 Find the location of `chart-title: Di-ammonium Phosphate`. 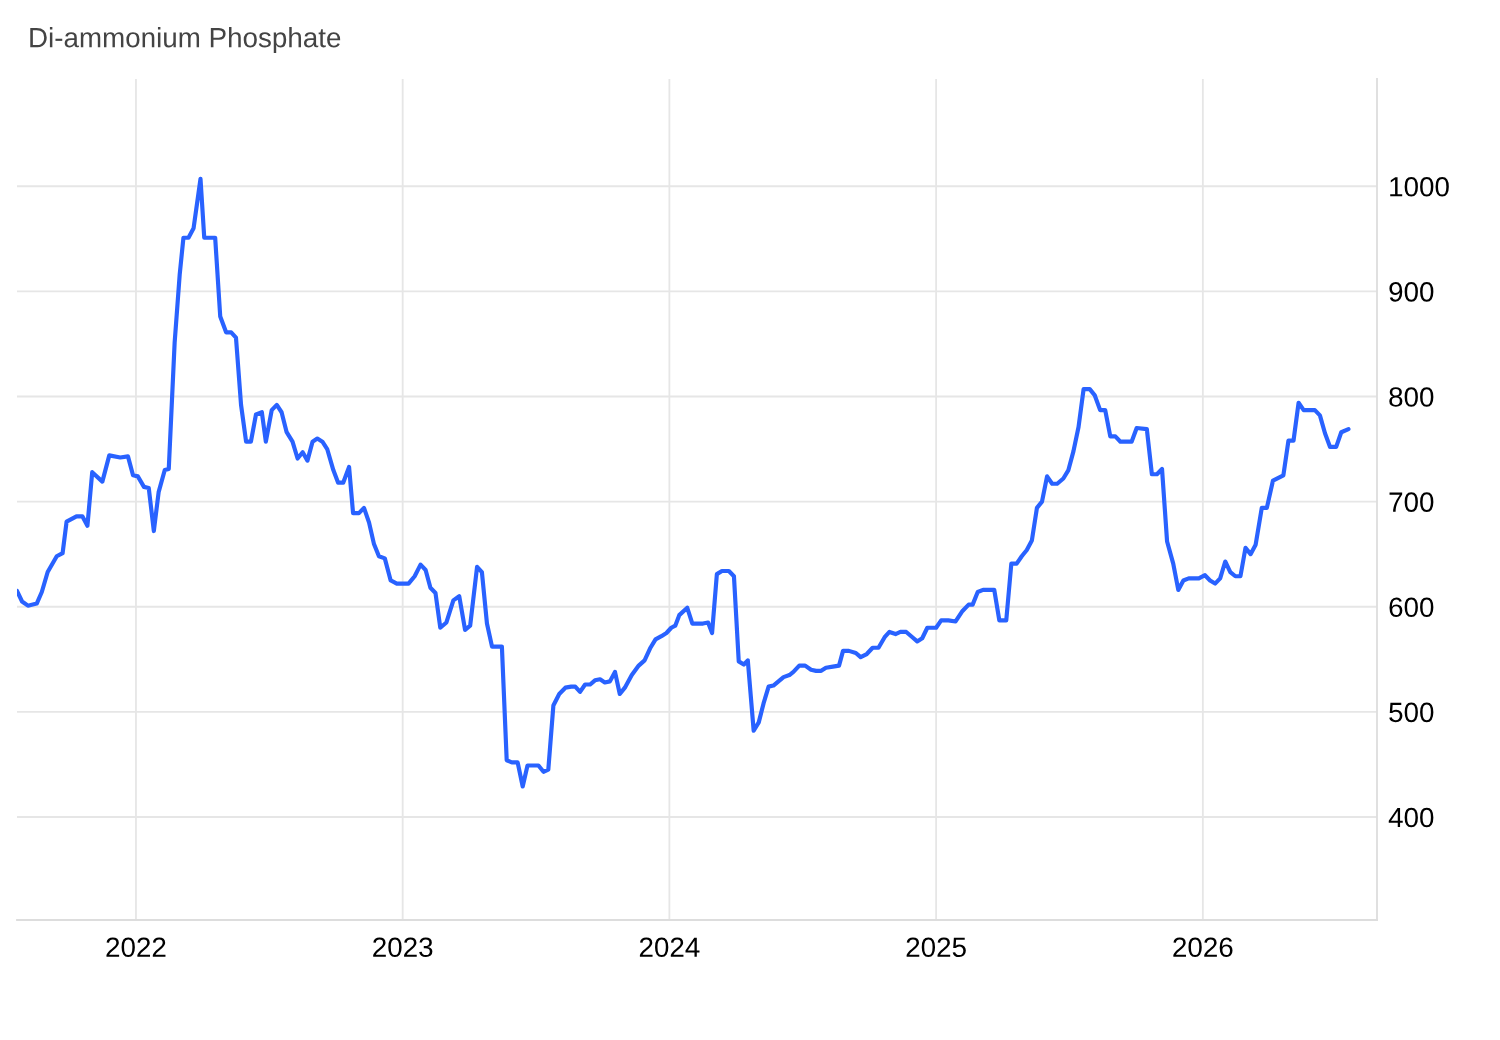

chart-title: Di-ammonium Phosphate is located at coordinates (185, 40).